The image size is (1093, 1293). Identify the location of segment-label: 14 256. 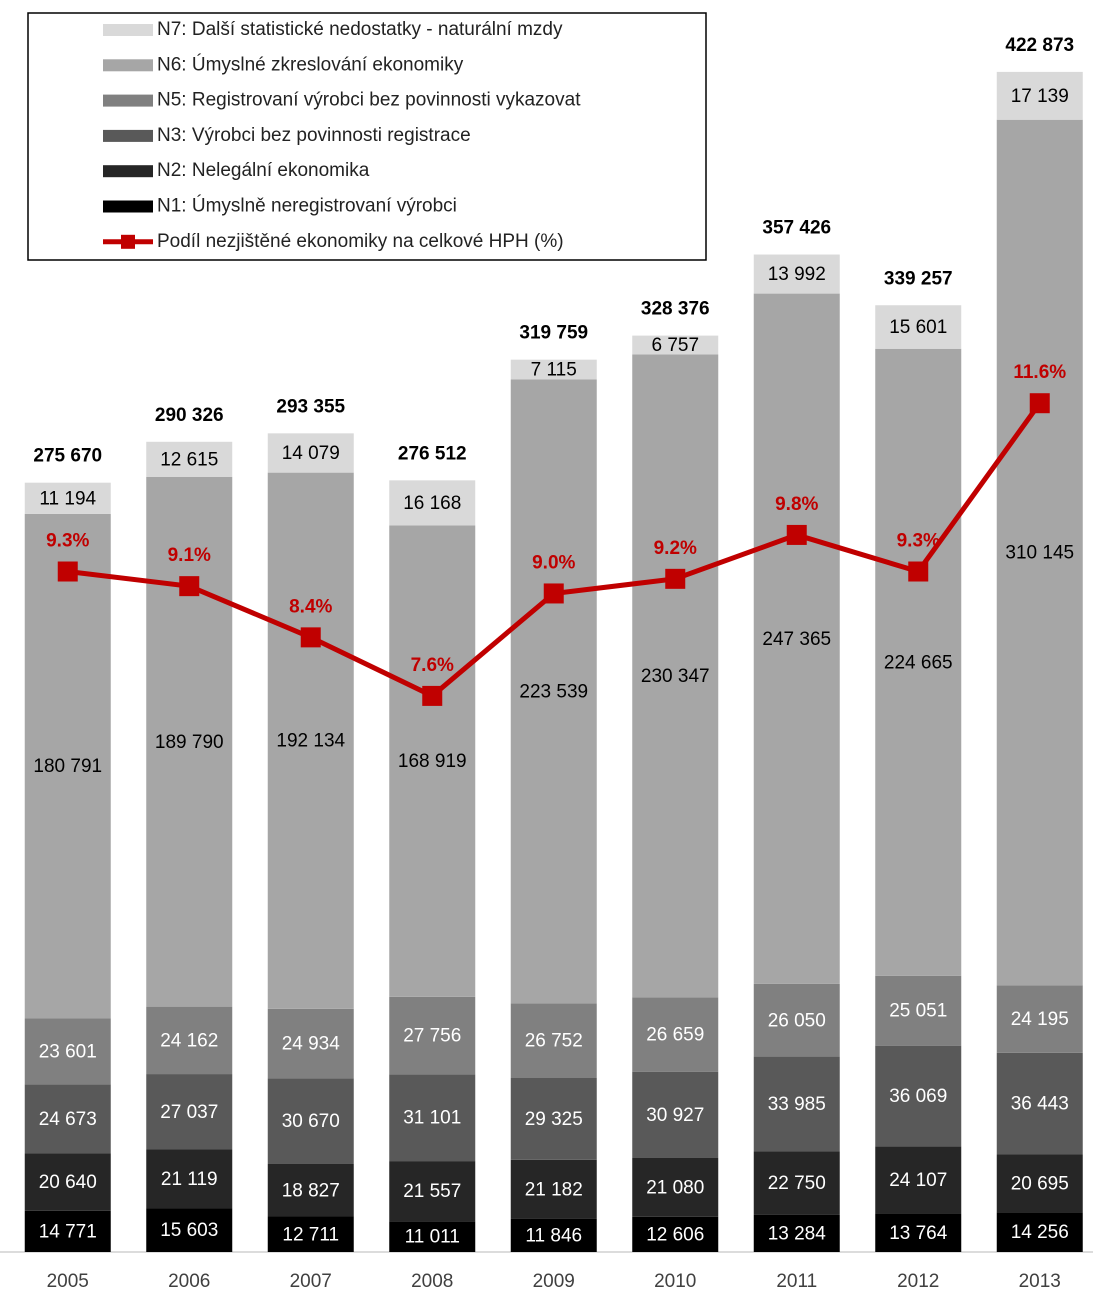
(1040, 1232).